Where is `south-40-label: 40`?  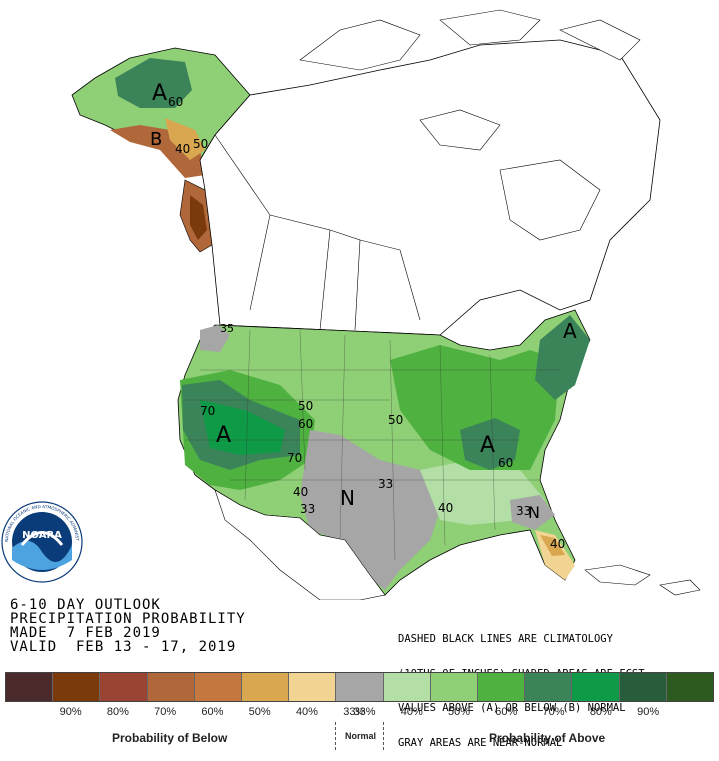
south-40-label: 40 is located at coordinates (445, 508).